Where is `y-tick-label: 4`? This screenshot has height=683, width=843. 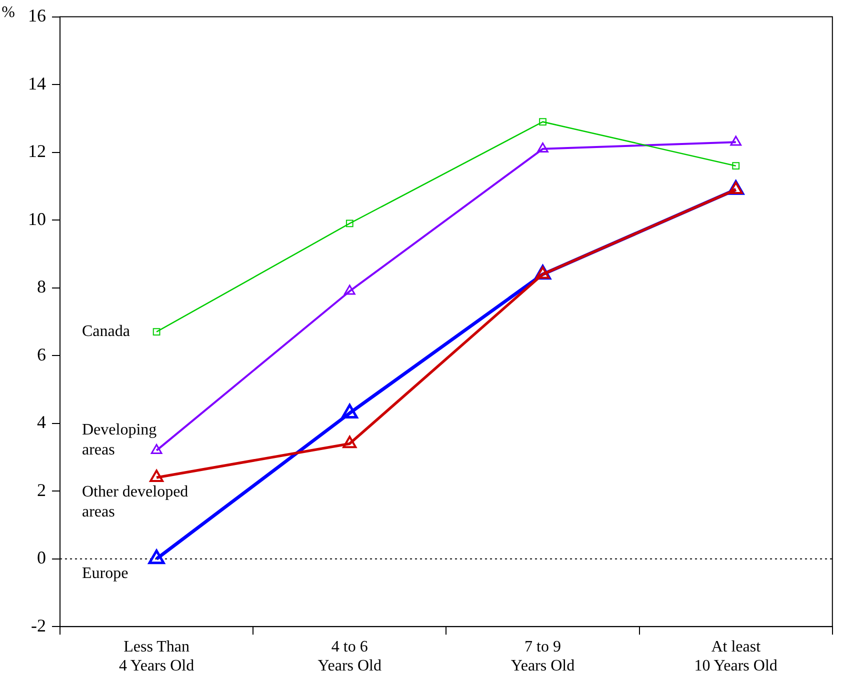 y-tick-label: 4 is located at coordinates (41, 422).